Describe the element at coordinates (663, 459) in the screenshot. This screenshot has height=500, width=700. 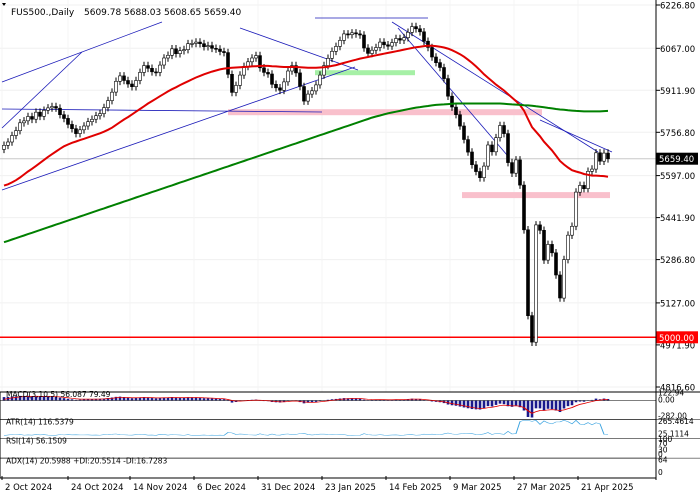
I see `indicator-axis-label: 64` at that location.